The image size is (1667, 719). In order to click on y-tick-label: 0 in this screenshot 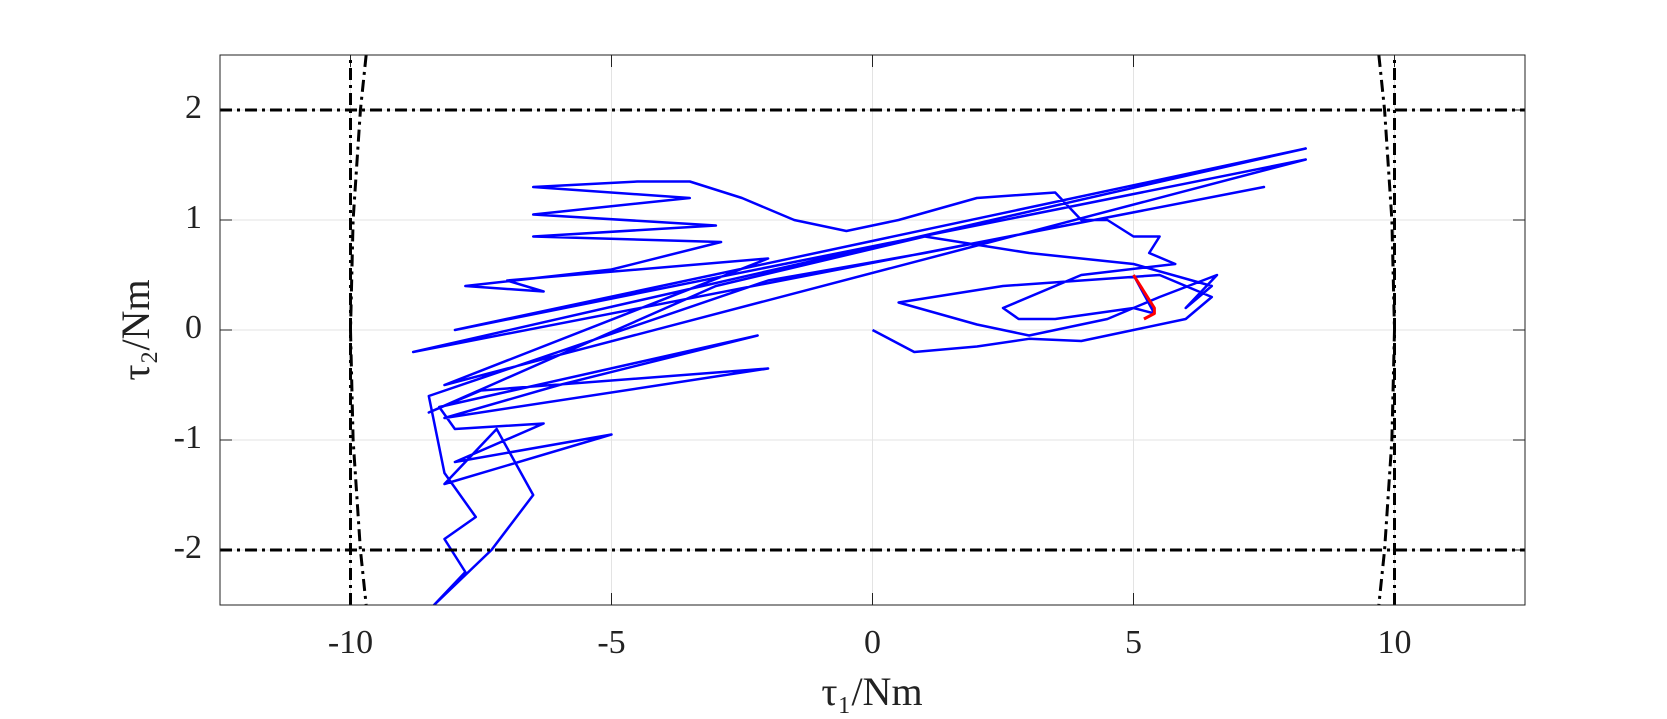, I will do `click(193, 327)`.